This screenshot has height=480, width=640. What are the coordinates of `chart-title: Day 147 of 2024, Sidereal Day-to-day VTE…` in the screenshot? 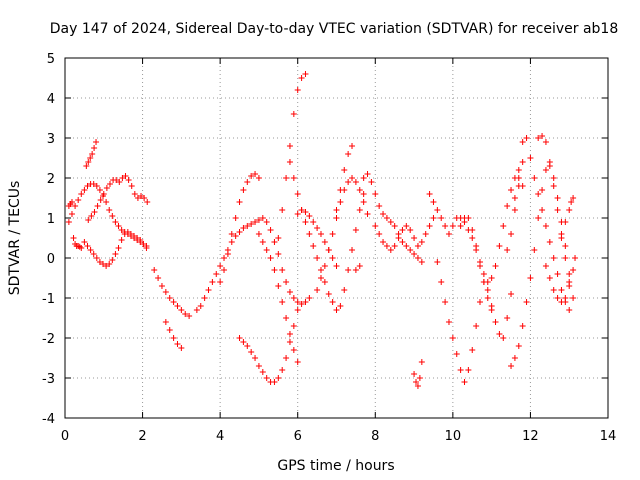 It's located at (334, 29).